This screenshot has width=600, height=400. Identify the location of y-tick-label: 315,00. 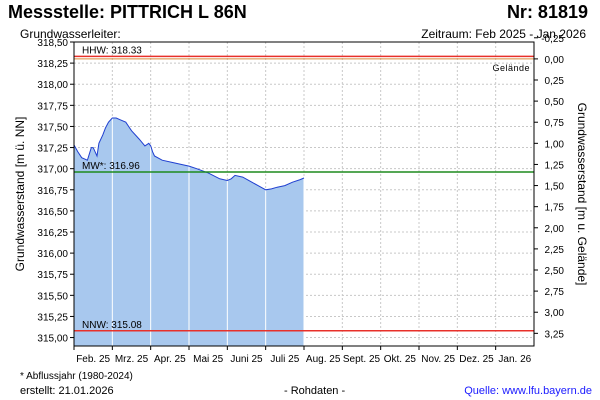
(52, 339).